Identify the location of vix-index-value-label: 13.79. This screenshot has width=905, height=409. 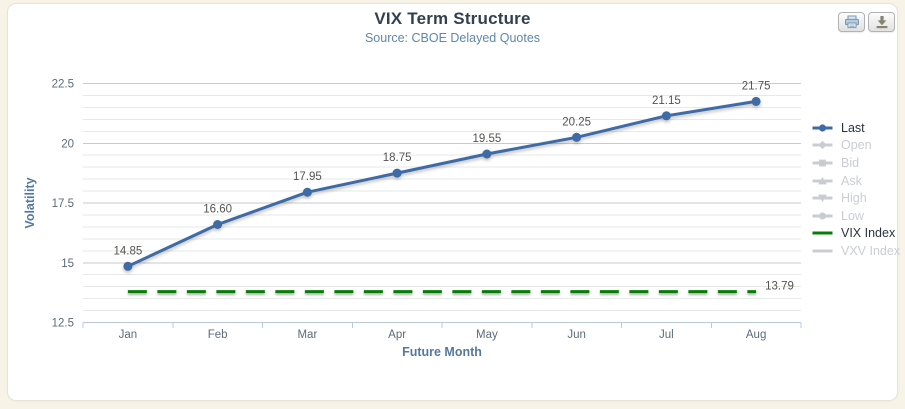
(779, 287).